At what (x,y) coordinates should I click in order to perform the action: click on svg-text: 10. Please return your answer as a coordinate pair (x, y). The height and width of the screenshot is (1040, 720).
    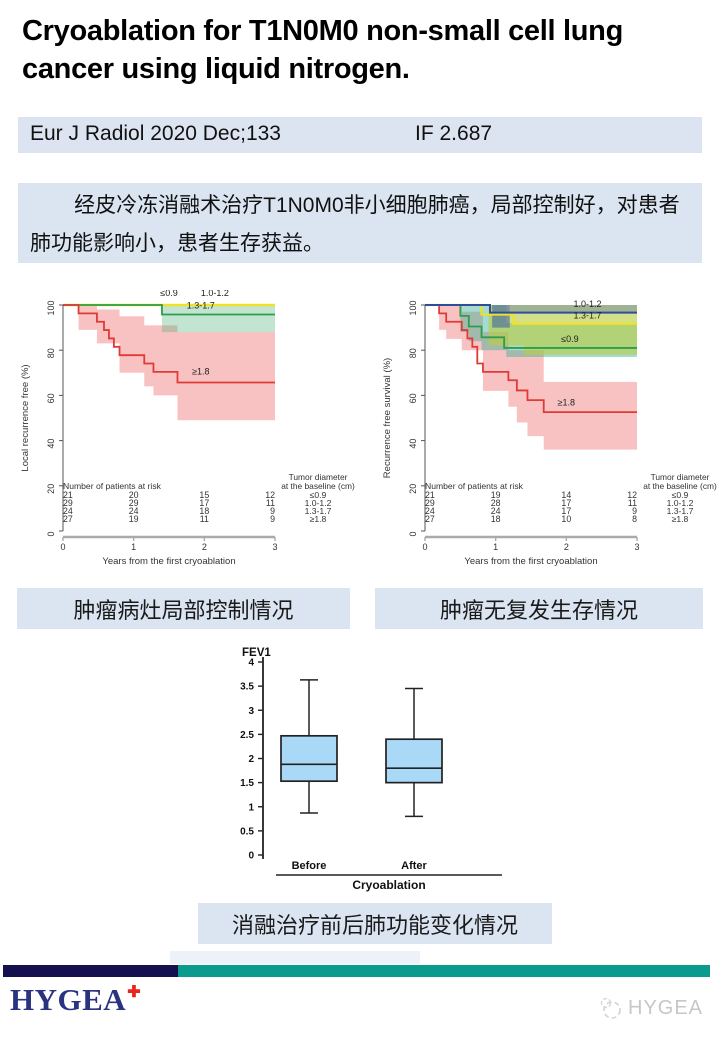
    Looking at the image, I should click on (566, 519).